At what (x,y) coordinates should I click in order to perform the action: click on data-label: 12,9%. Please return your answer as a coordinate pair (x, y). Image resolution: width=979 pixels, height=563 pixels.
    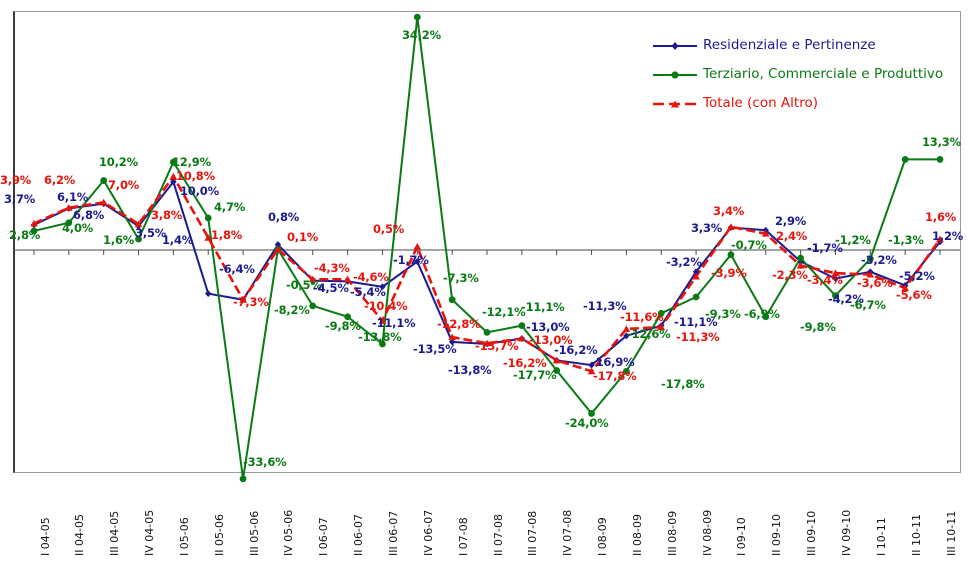
    Looking at the image, I should click on (191, 162).